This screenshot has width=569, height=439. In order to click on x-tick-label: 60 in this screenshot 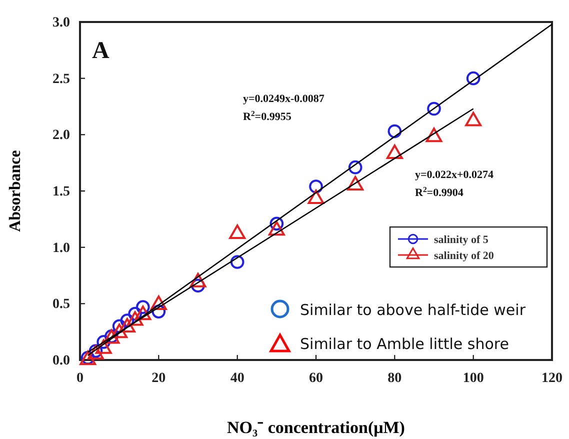, I will do `click(316, 378)`.